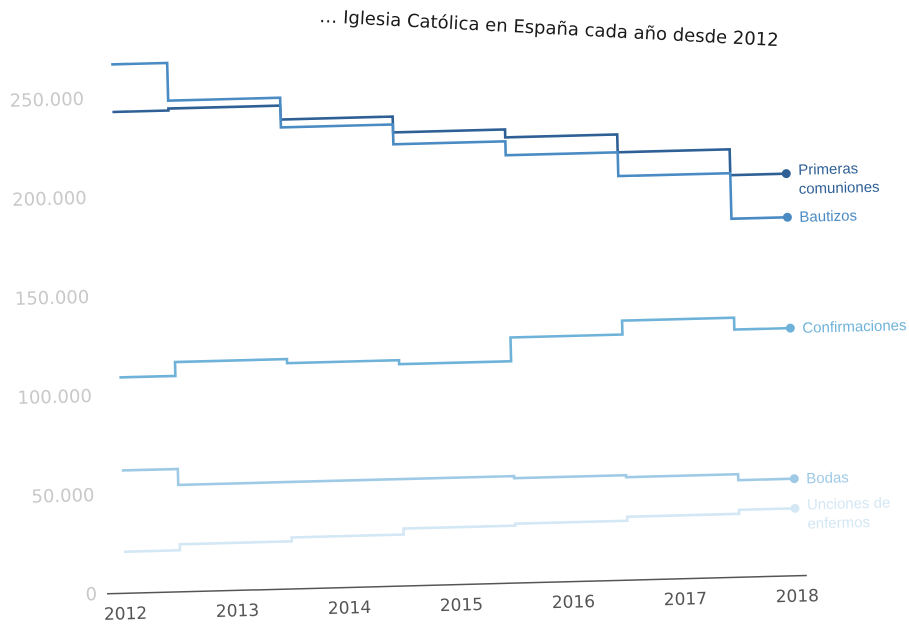 This screenshot has width=909, height=628. Describe the element at coordinates (457, 584) in the screenshot. I see `x-axis-line` at that location.